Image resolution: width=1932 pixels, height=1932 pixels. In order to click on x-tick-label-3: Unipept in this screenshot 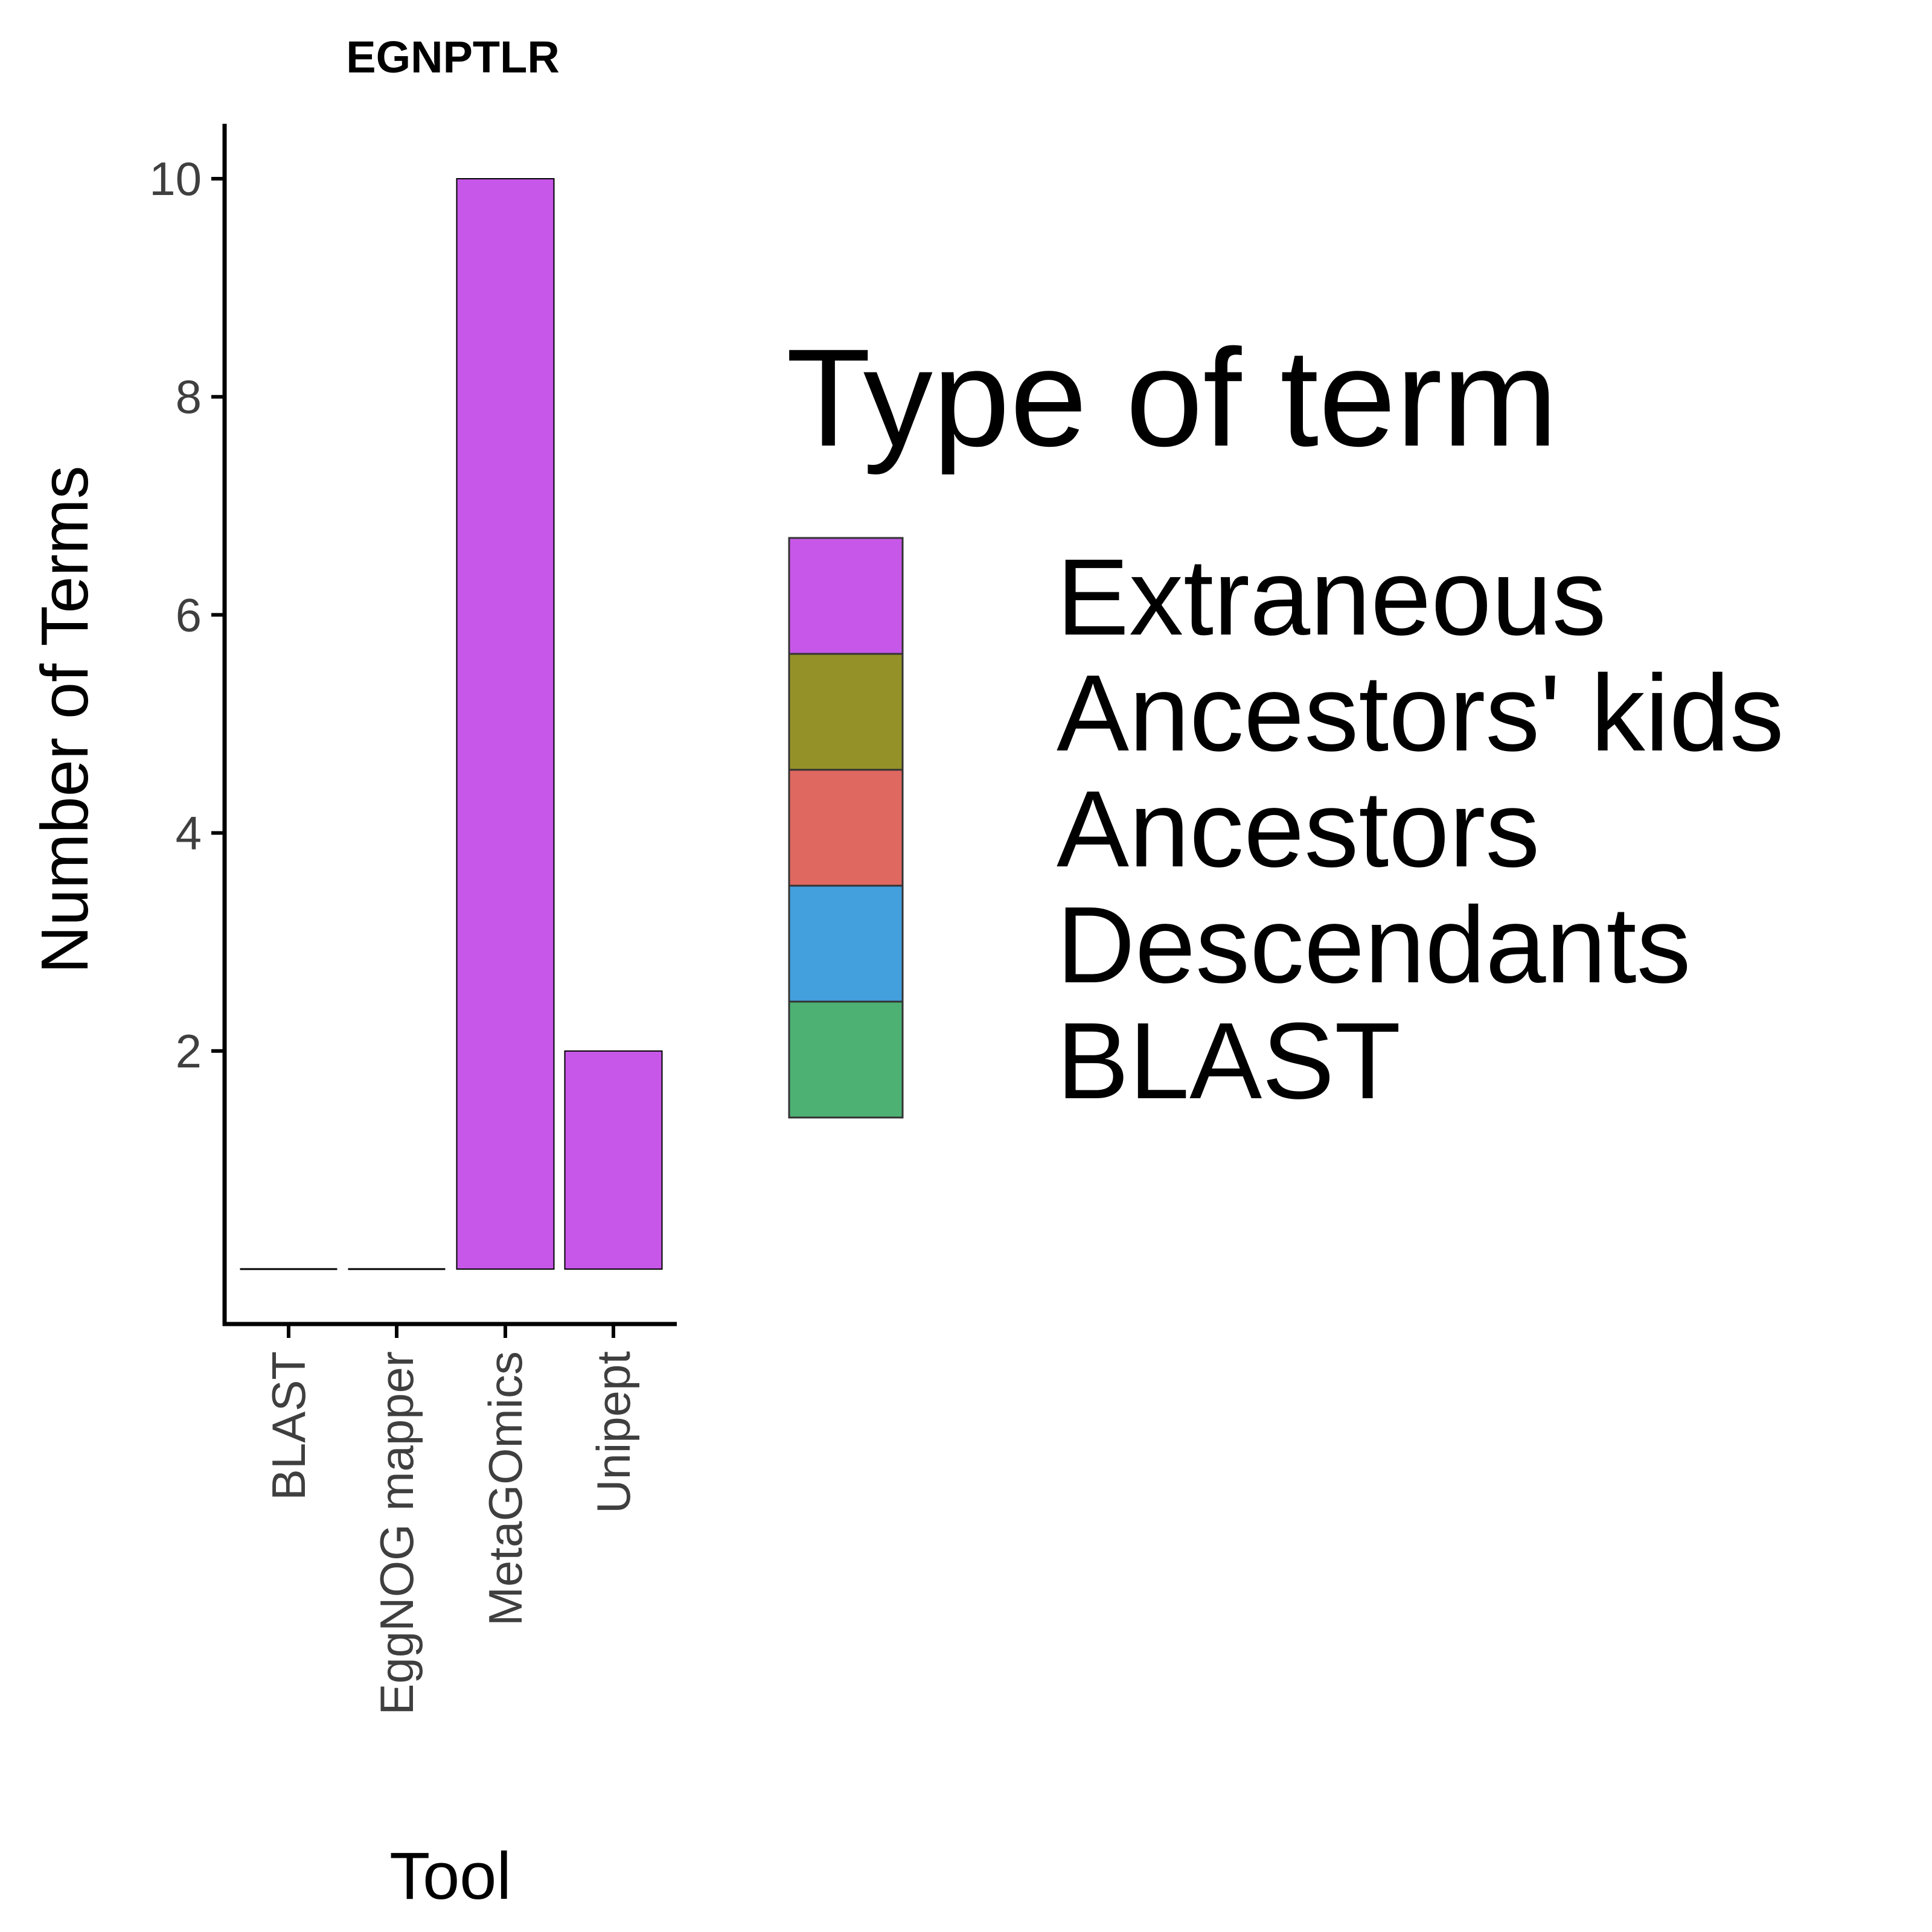, I will do `click(613, 1432)`.